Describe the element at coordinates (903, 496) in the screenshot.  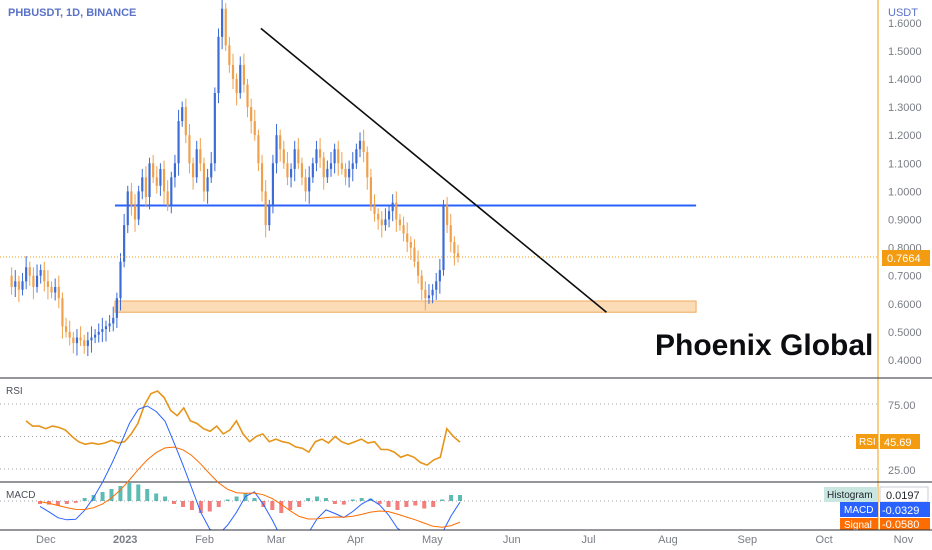
I see `histogram-value: 0.0197` at that location.